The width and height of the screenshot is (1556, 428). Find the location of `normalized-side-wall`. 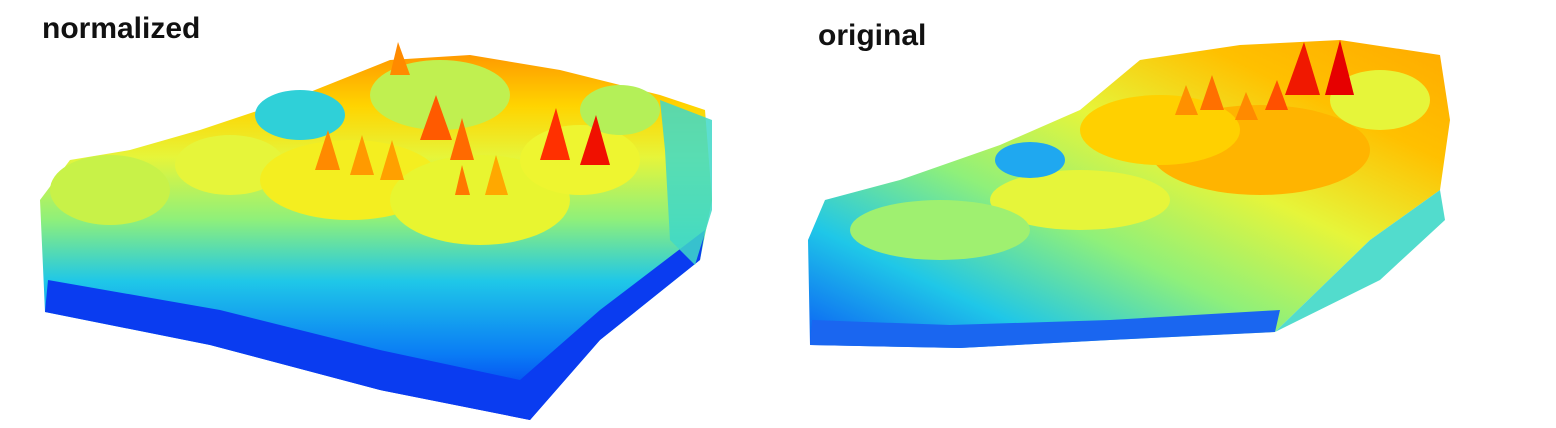

normalized-side-wall is located at coordinates (686, 182).